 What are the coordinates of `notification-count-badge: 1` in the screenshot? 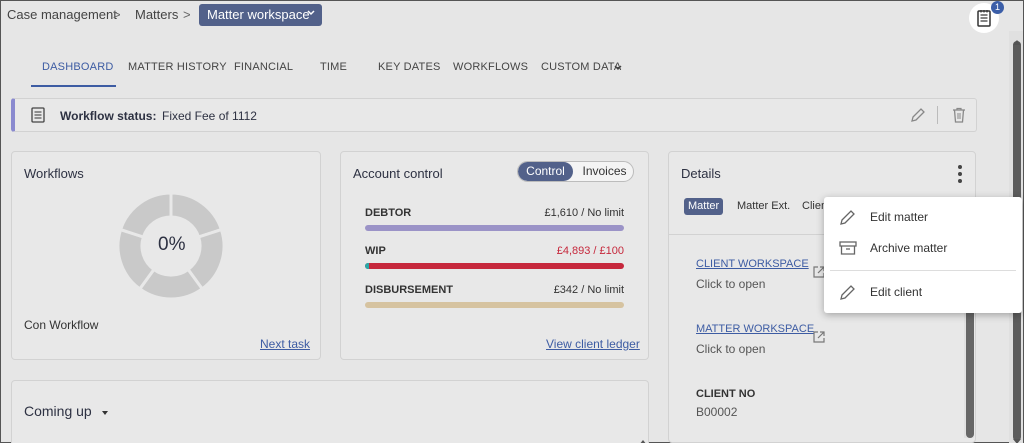 It's located at (997, 7).